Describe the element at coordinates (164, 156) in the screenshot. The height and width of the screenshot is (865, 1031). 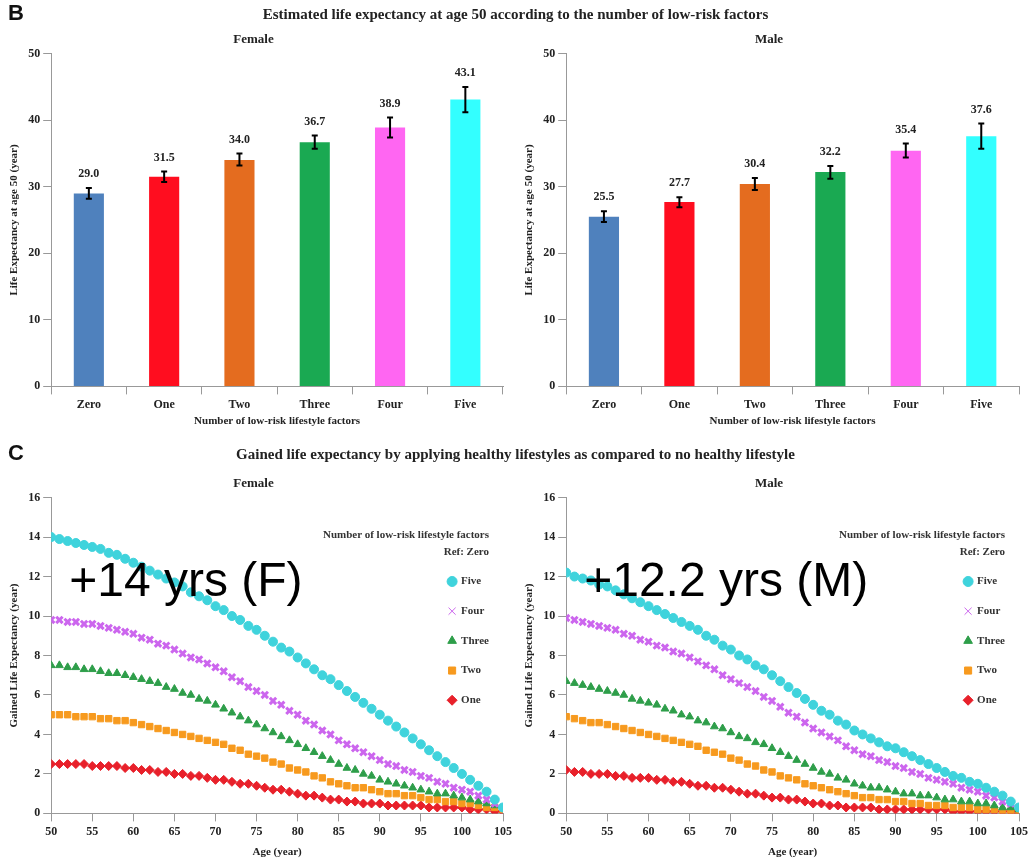
I see `data-label: 31.5` at that location.